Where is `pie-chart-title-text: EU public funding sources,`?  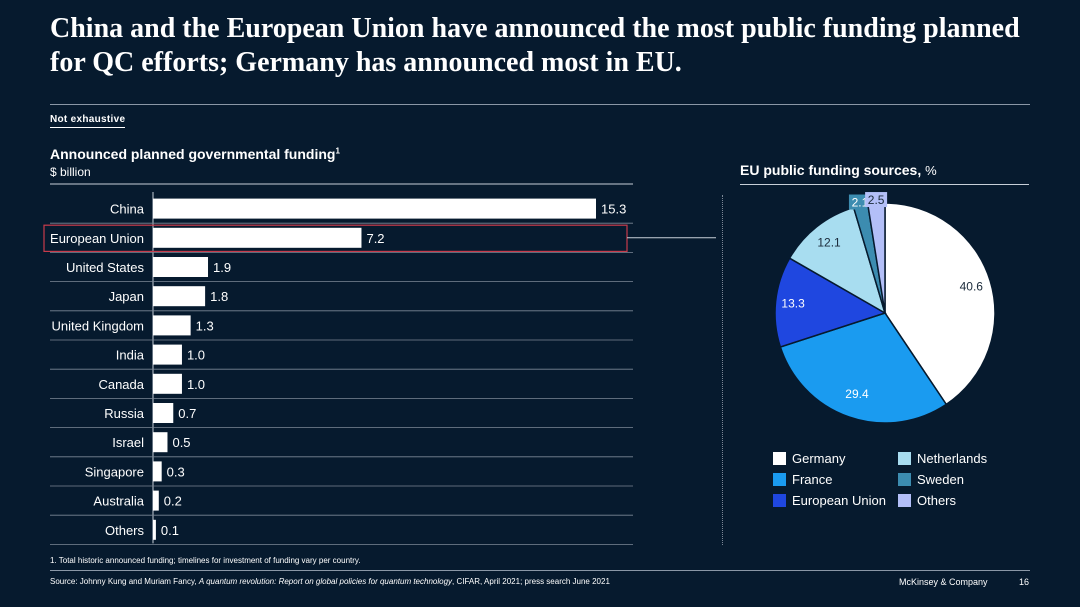 pie-chart-title-text: EU public funding sources, is located at coordinates (831, 170).